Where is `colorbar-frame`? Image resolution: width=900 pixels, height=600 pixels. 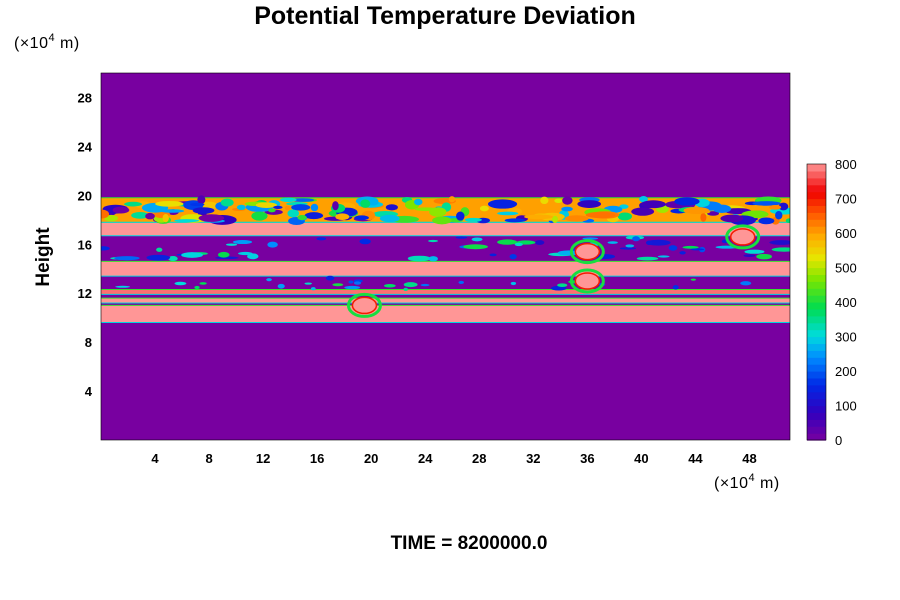
colorbar-frame is located at coordinates (816, 302).